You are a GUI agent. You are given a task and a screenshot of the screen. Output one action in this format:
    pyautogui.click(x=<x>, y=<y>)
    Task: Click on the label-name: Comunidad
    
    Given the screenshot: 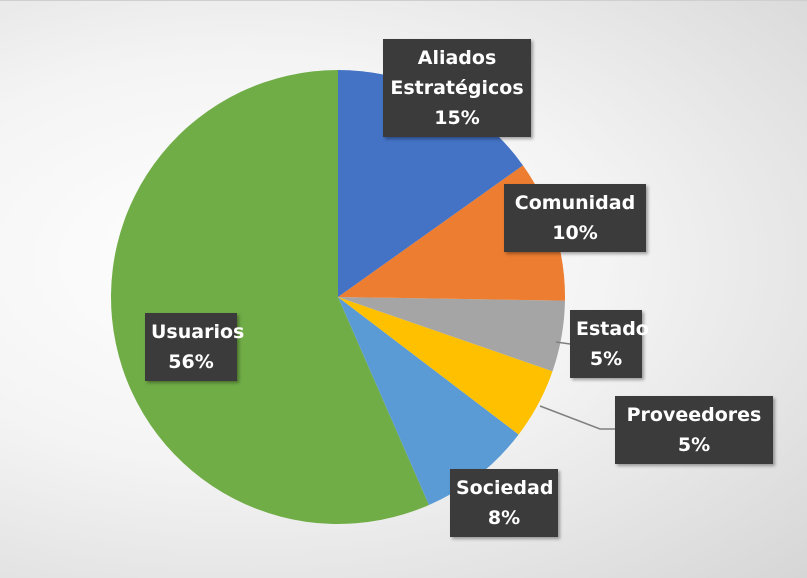 What is the action you would take?
    pyautogui.click(x=575, y=203)
    